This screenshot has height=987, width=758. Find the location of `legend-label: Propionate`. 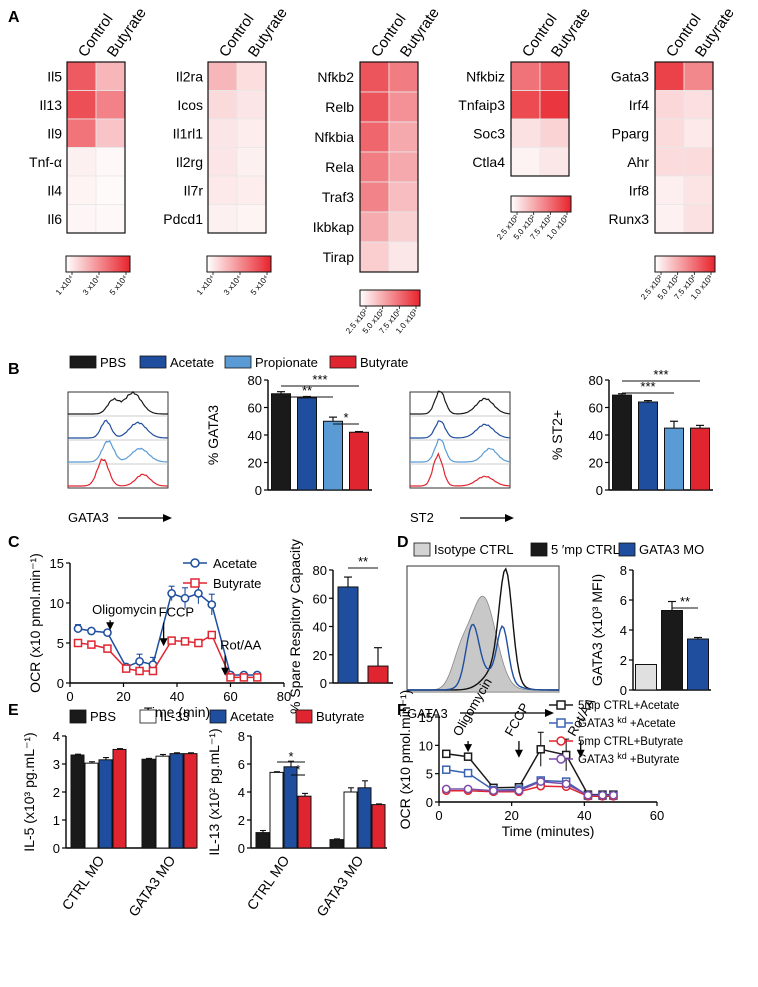

legend-label: Propionate is located at coordinates (286, 362).